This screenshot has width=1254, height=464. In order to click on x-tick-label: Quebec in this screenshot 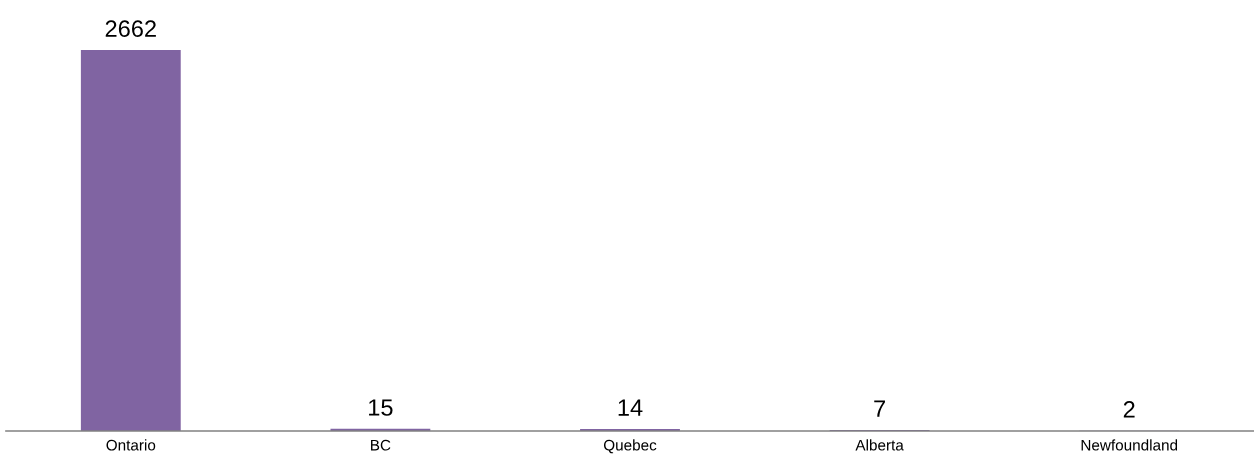, I will do `click(630, 446)`.